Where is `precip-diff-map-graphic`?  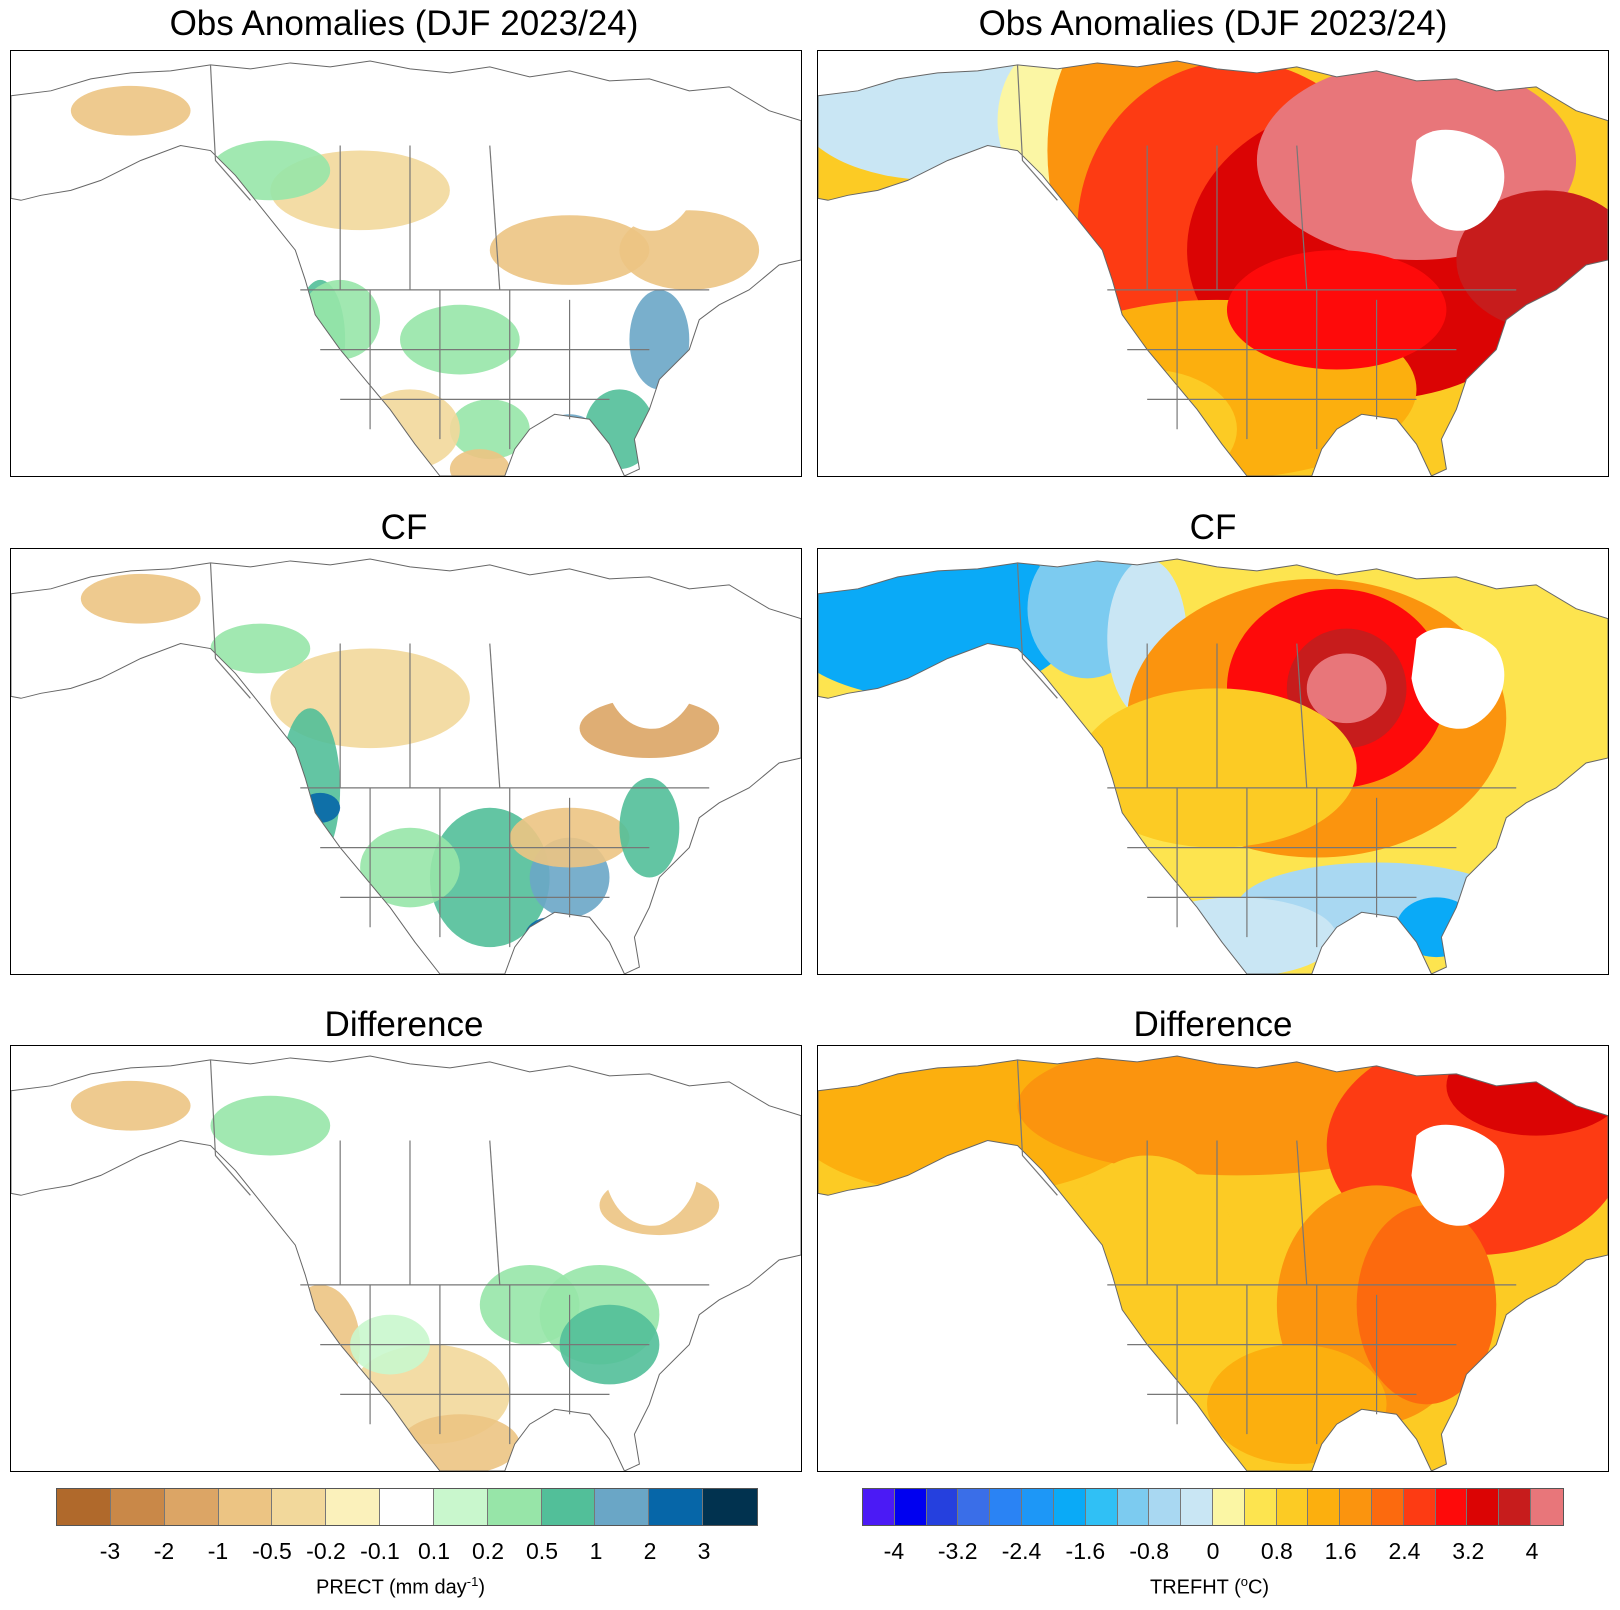
precip-diff-map-graphic is located at coordinates (406, 1263).